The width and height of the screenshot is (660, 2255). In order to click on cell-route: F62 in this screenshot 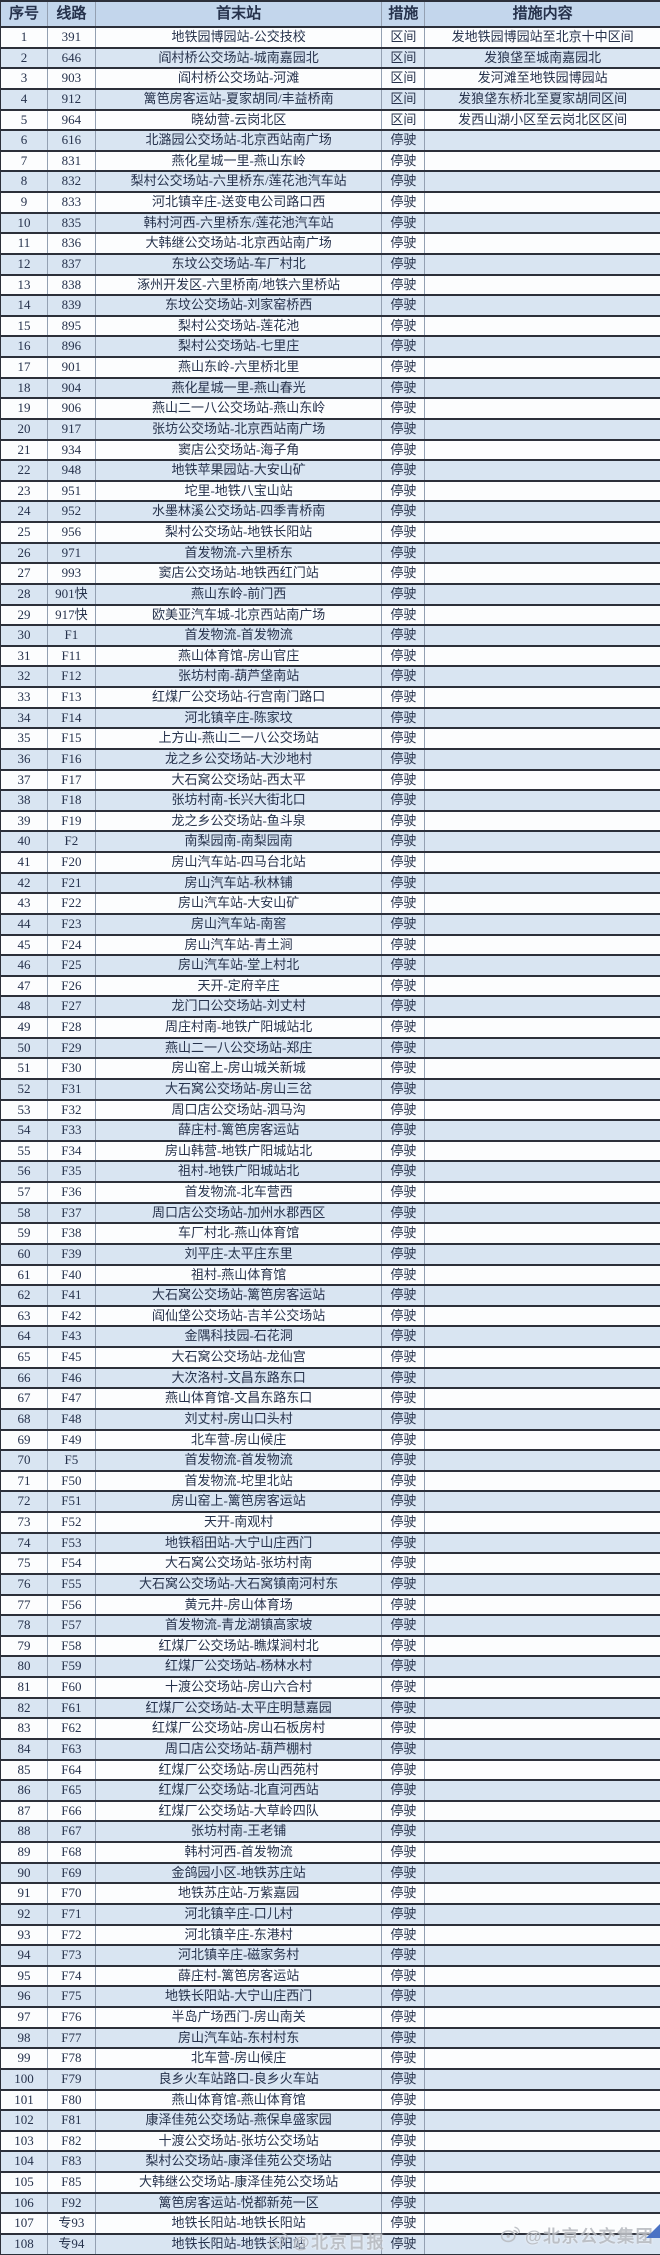, I will do `click(72, 1728)`.